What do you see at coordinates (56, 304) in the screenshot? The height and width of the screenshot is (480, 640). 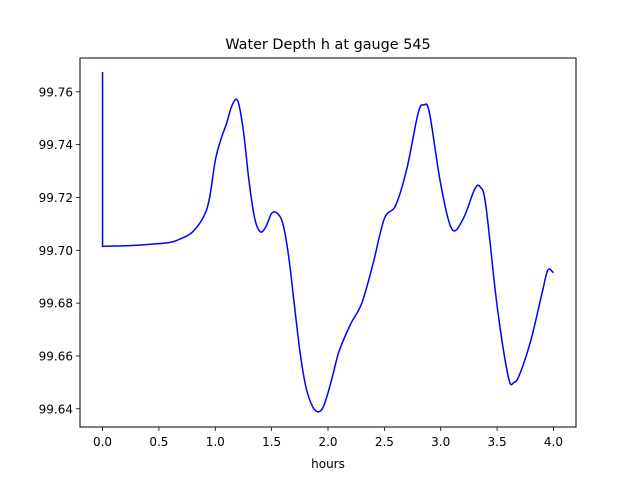 I see `y-tick-label: 99.68` at bounding box center [56, 304].